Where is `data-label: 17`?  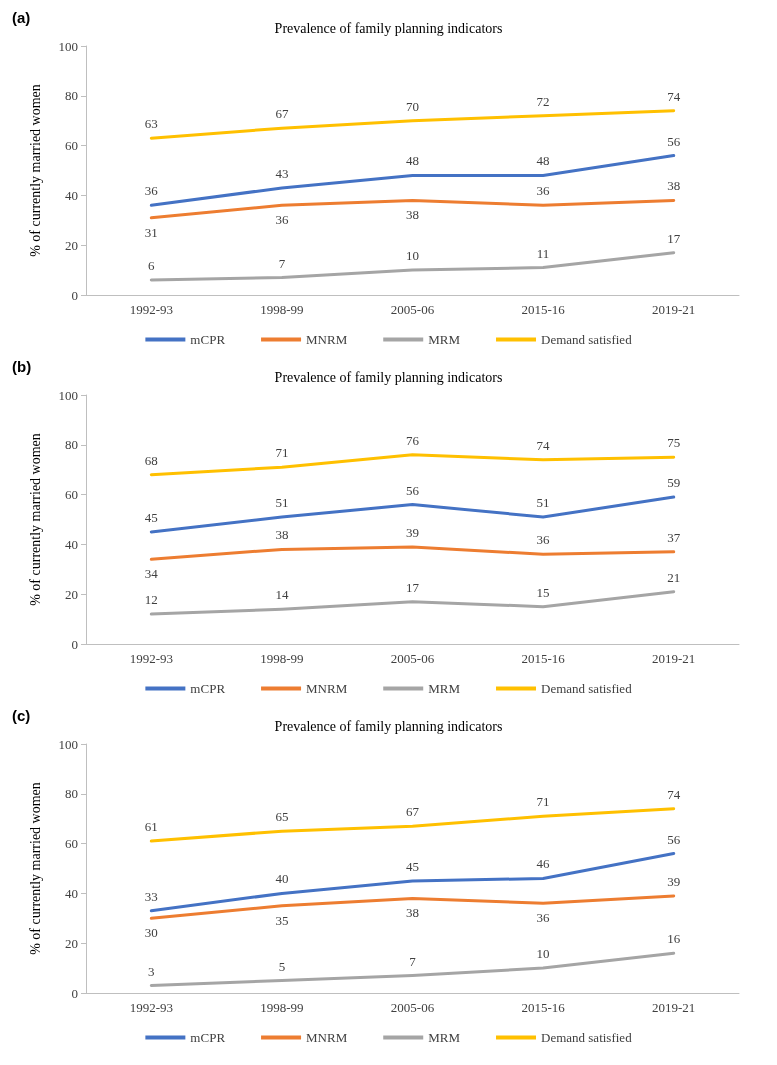 data-label: 17 is located at coordinates (674, 238).